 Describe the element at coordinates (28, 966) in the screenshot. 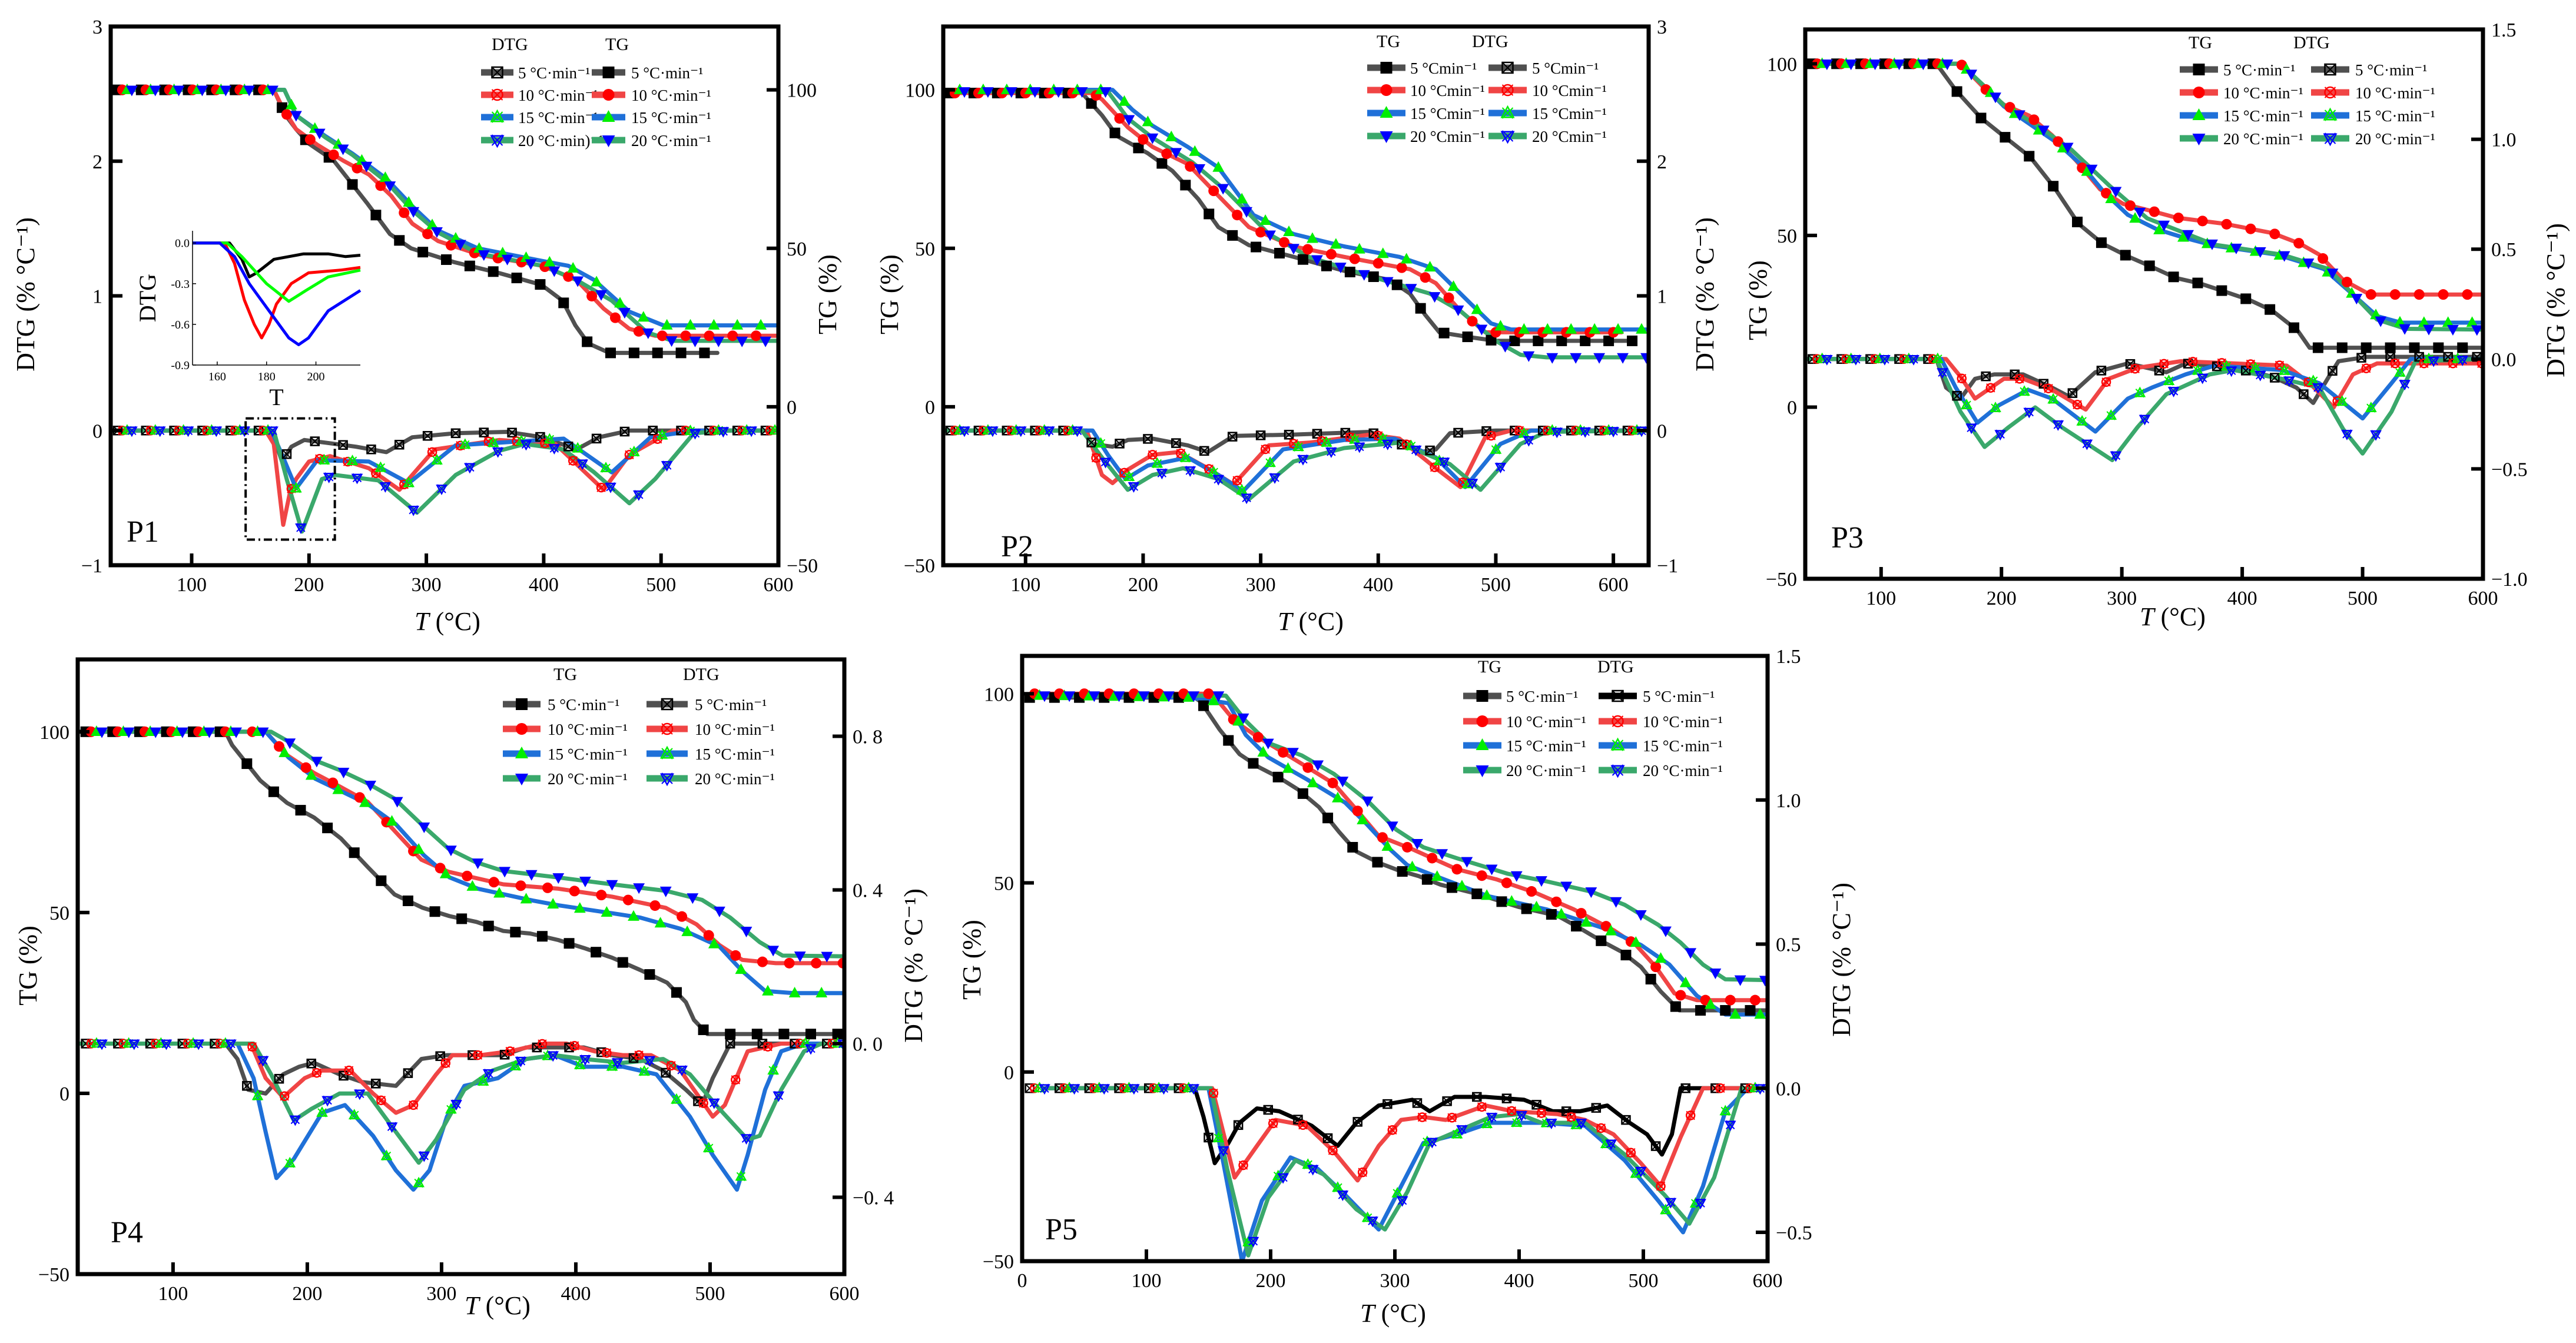

I see `left-axis-title: TG (%)` at that location.